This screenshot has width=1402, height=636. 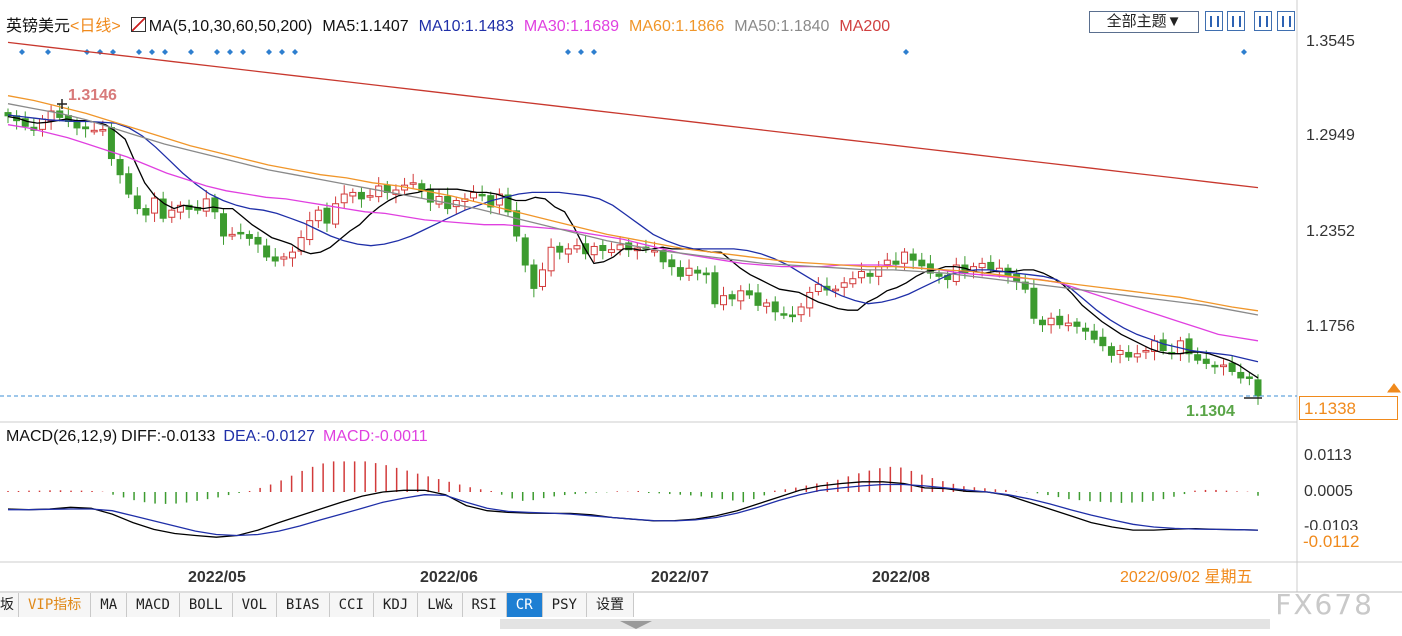 What do you see at coordinates (1263, 21) in the screenshot?
I see `play-icon` at bounding box center [1263, 21].